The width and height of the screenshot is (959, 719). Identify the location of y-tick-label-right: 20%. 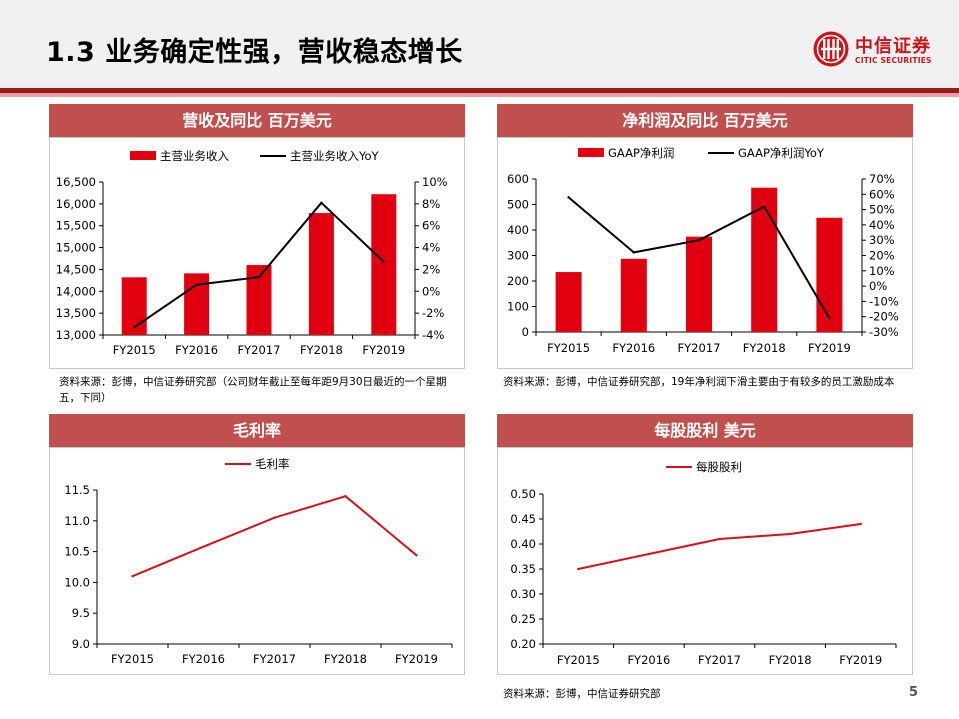
(882, 256).